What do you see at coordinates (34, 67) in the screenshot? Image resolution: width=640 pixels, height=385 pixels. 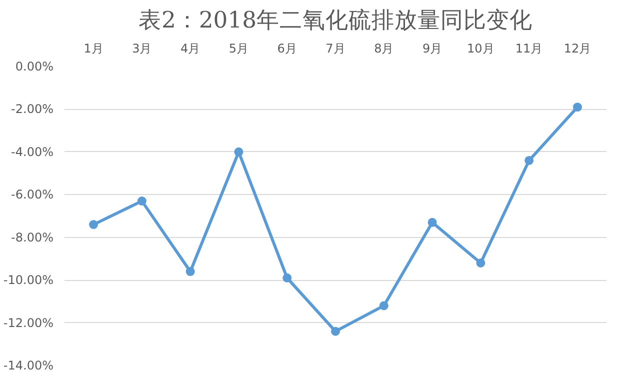 I see `y-tick-label: 0.00%` at bounding box center [34, 67].